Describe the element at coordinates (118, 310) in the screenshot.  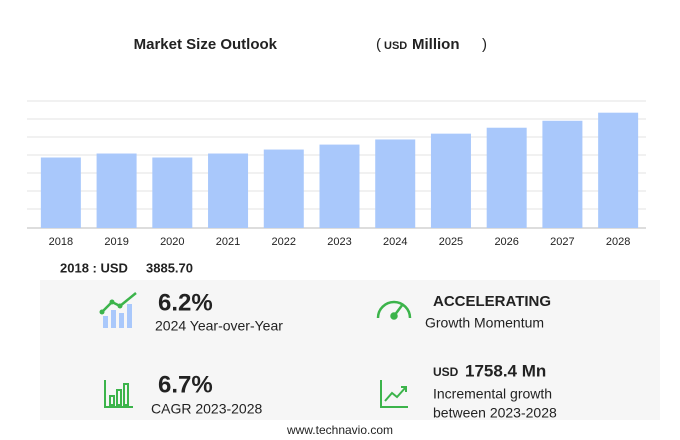
I see `yoy-icon` at that location.